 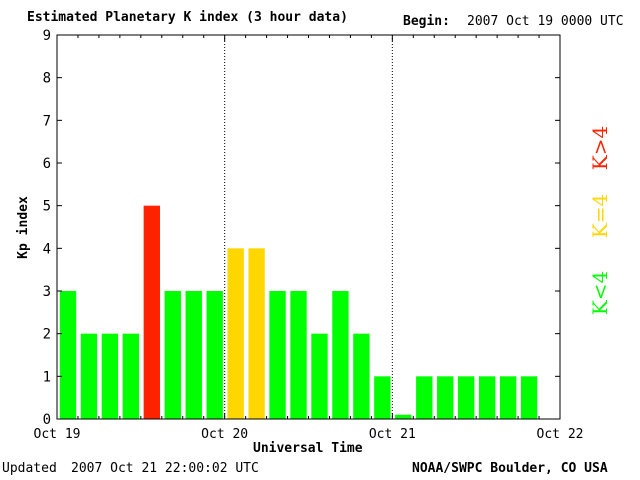 I want to click on y-tick-label: 0, so click(x=47, y=420).